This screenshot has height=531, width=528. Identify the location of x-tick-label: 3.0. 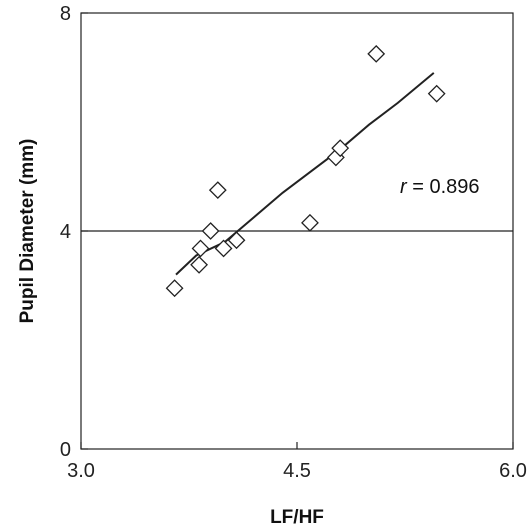
(81, 471).